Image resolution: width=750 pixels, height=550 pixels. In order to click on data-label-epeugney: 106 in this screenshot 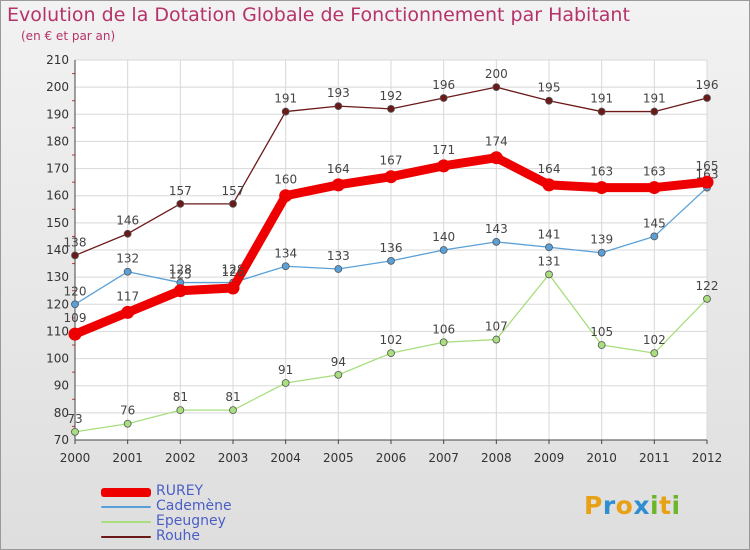, I will do `click(443, 329)`.